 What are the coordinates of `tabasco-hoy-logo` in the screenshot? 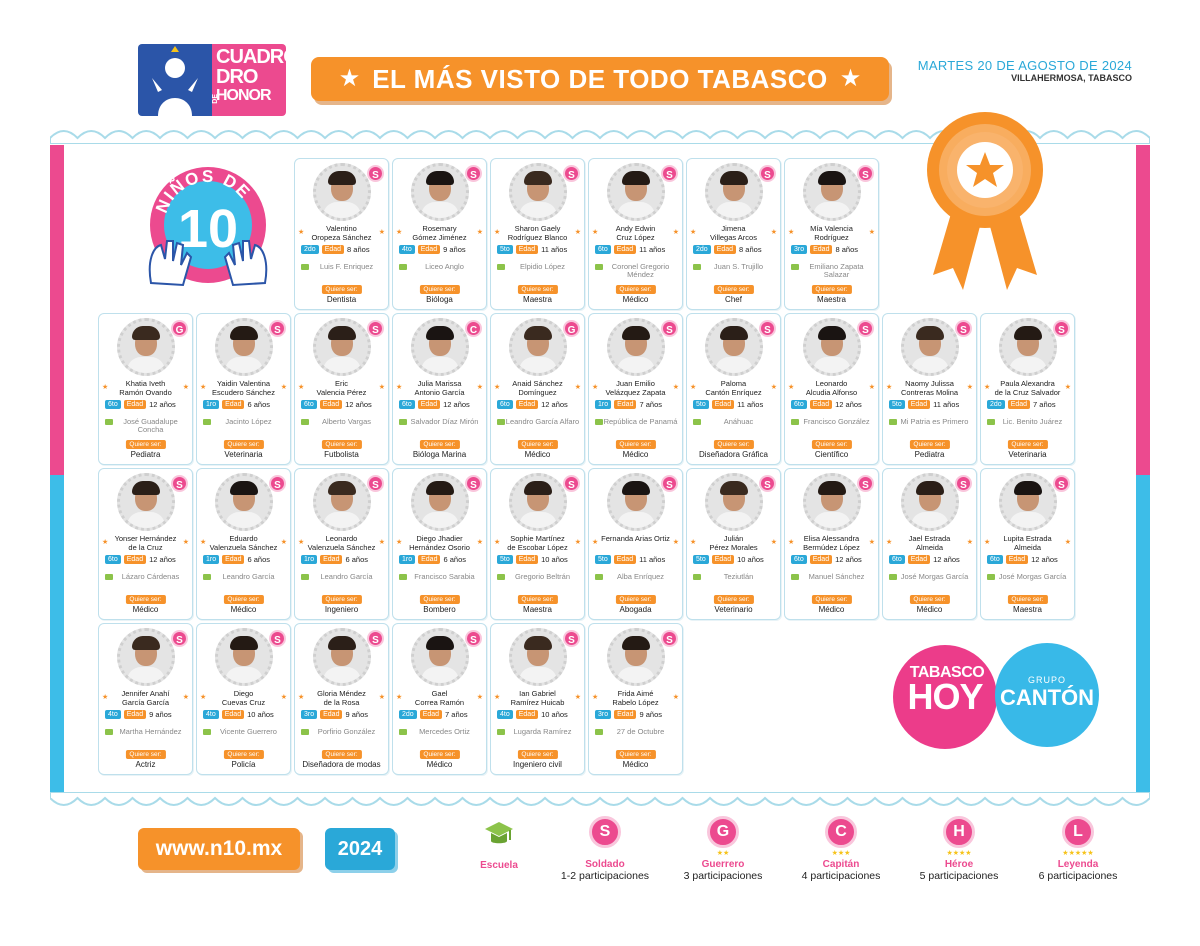 It's located at (945, 697).